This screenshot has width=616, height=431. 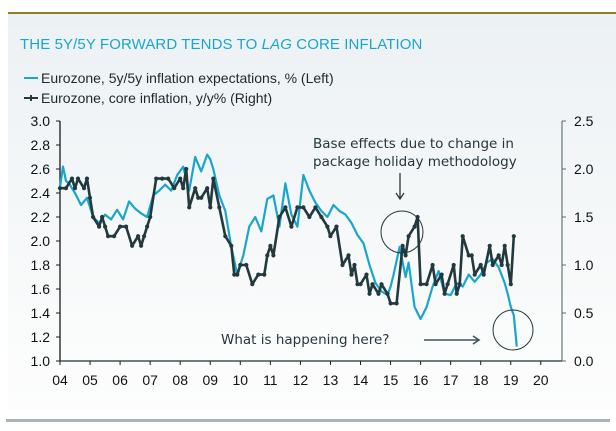 I want to click on left-tick-label: 1.2, so click(x=41, y=337).